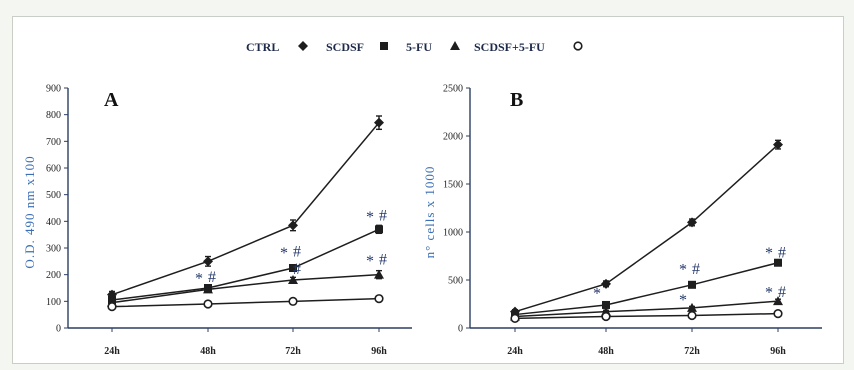  I want to click on y-tick-label: 300, so click(53, 249).